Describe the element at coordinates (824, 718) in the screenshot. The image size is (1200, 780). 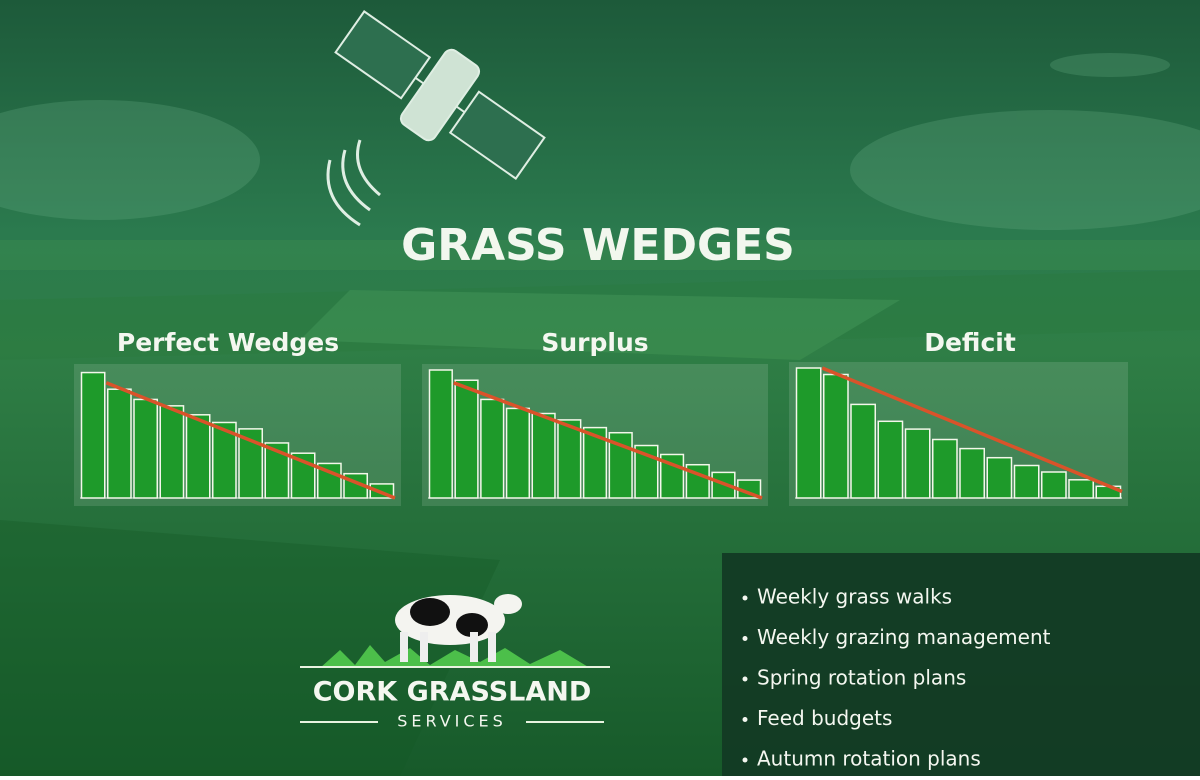
I see `service-item: Feed budgets` at that location.